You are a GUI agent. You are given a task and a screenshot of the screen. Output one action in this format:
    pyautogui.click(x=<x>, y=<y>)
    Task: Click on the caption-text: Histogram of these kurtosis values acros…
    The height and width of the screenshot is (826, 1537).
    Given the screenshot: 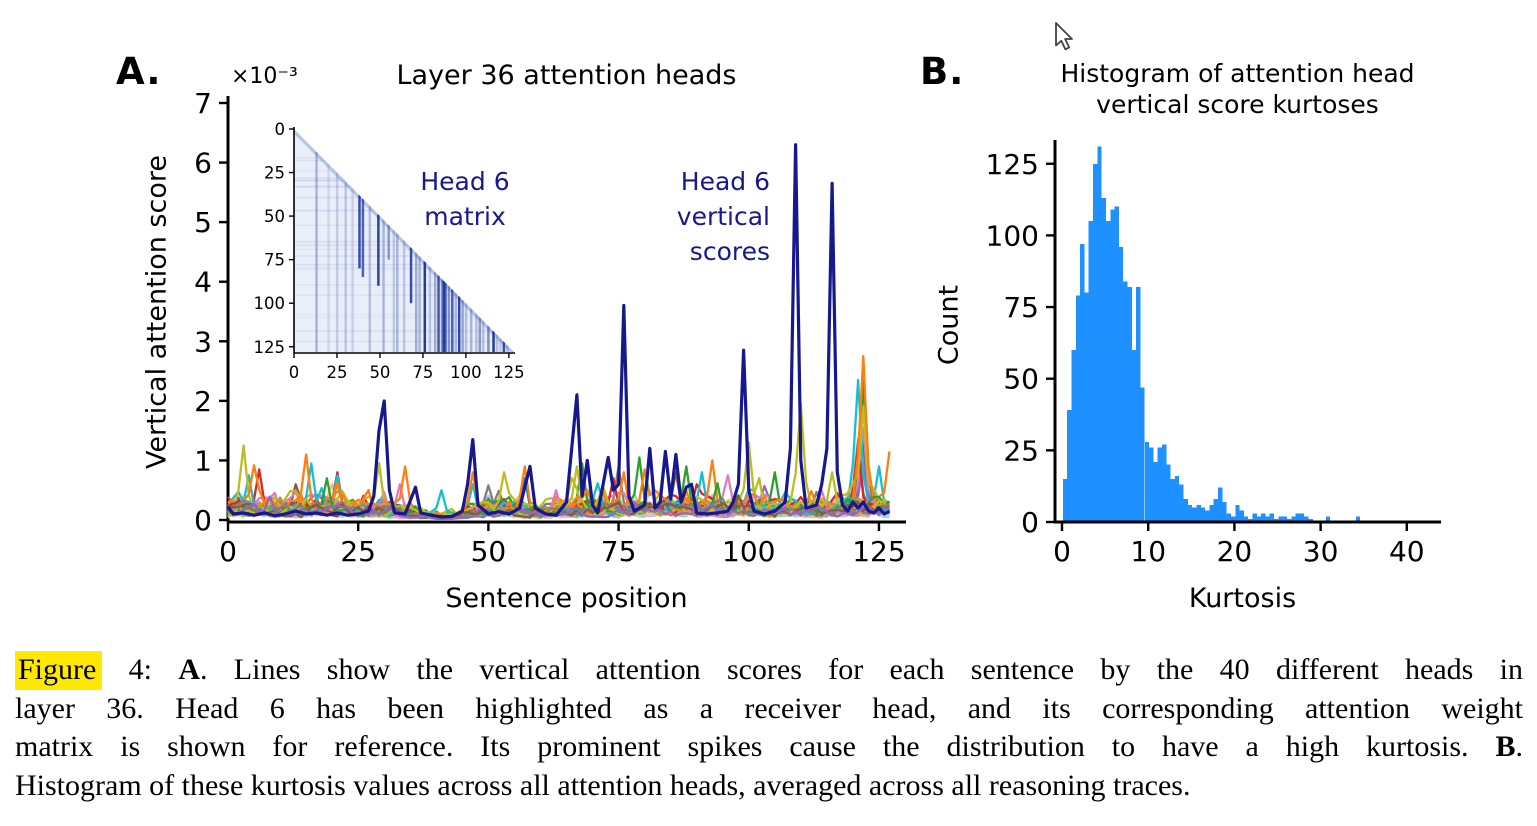 What is the action you would take?
    pyautogui.click(x=603, y=785)
    